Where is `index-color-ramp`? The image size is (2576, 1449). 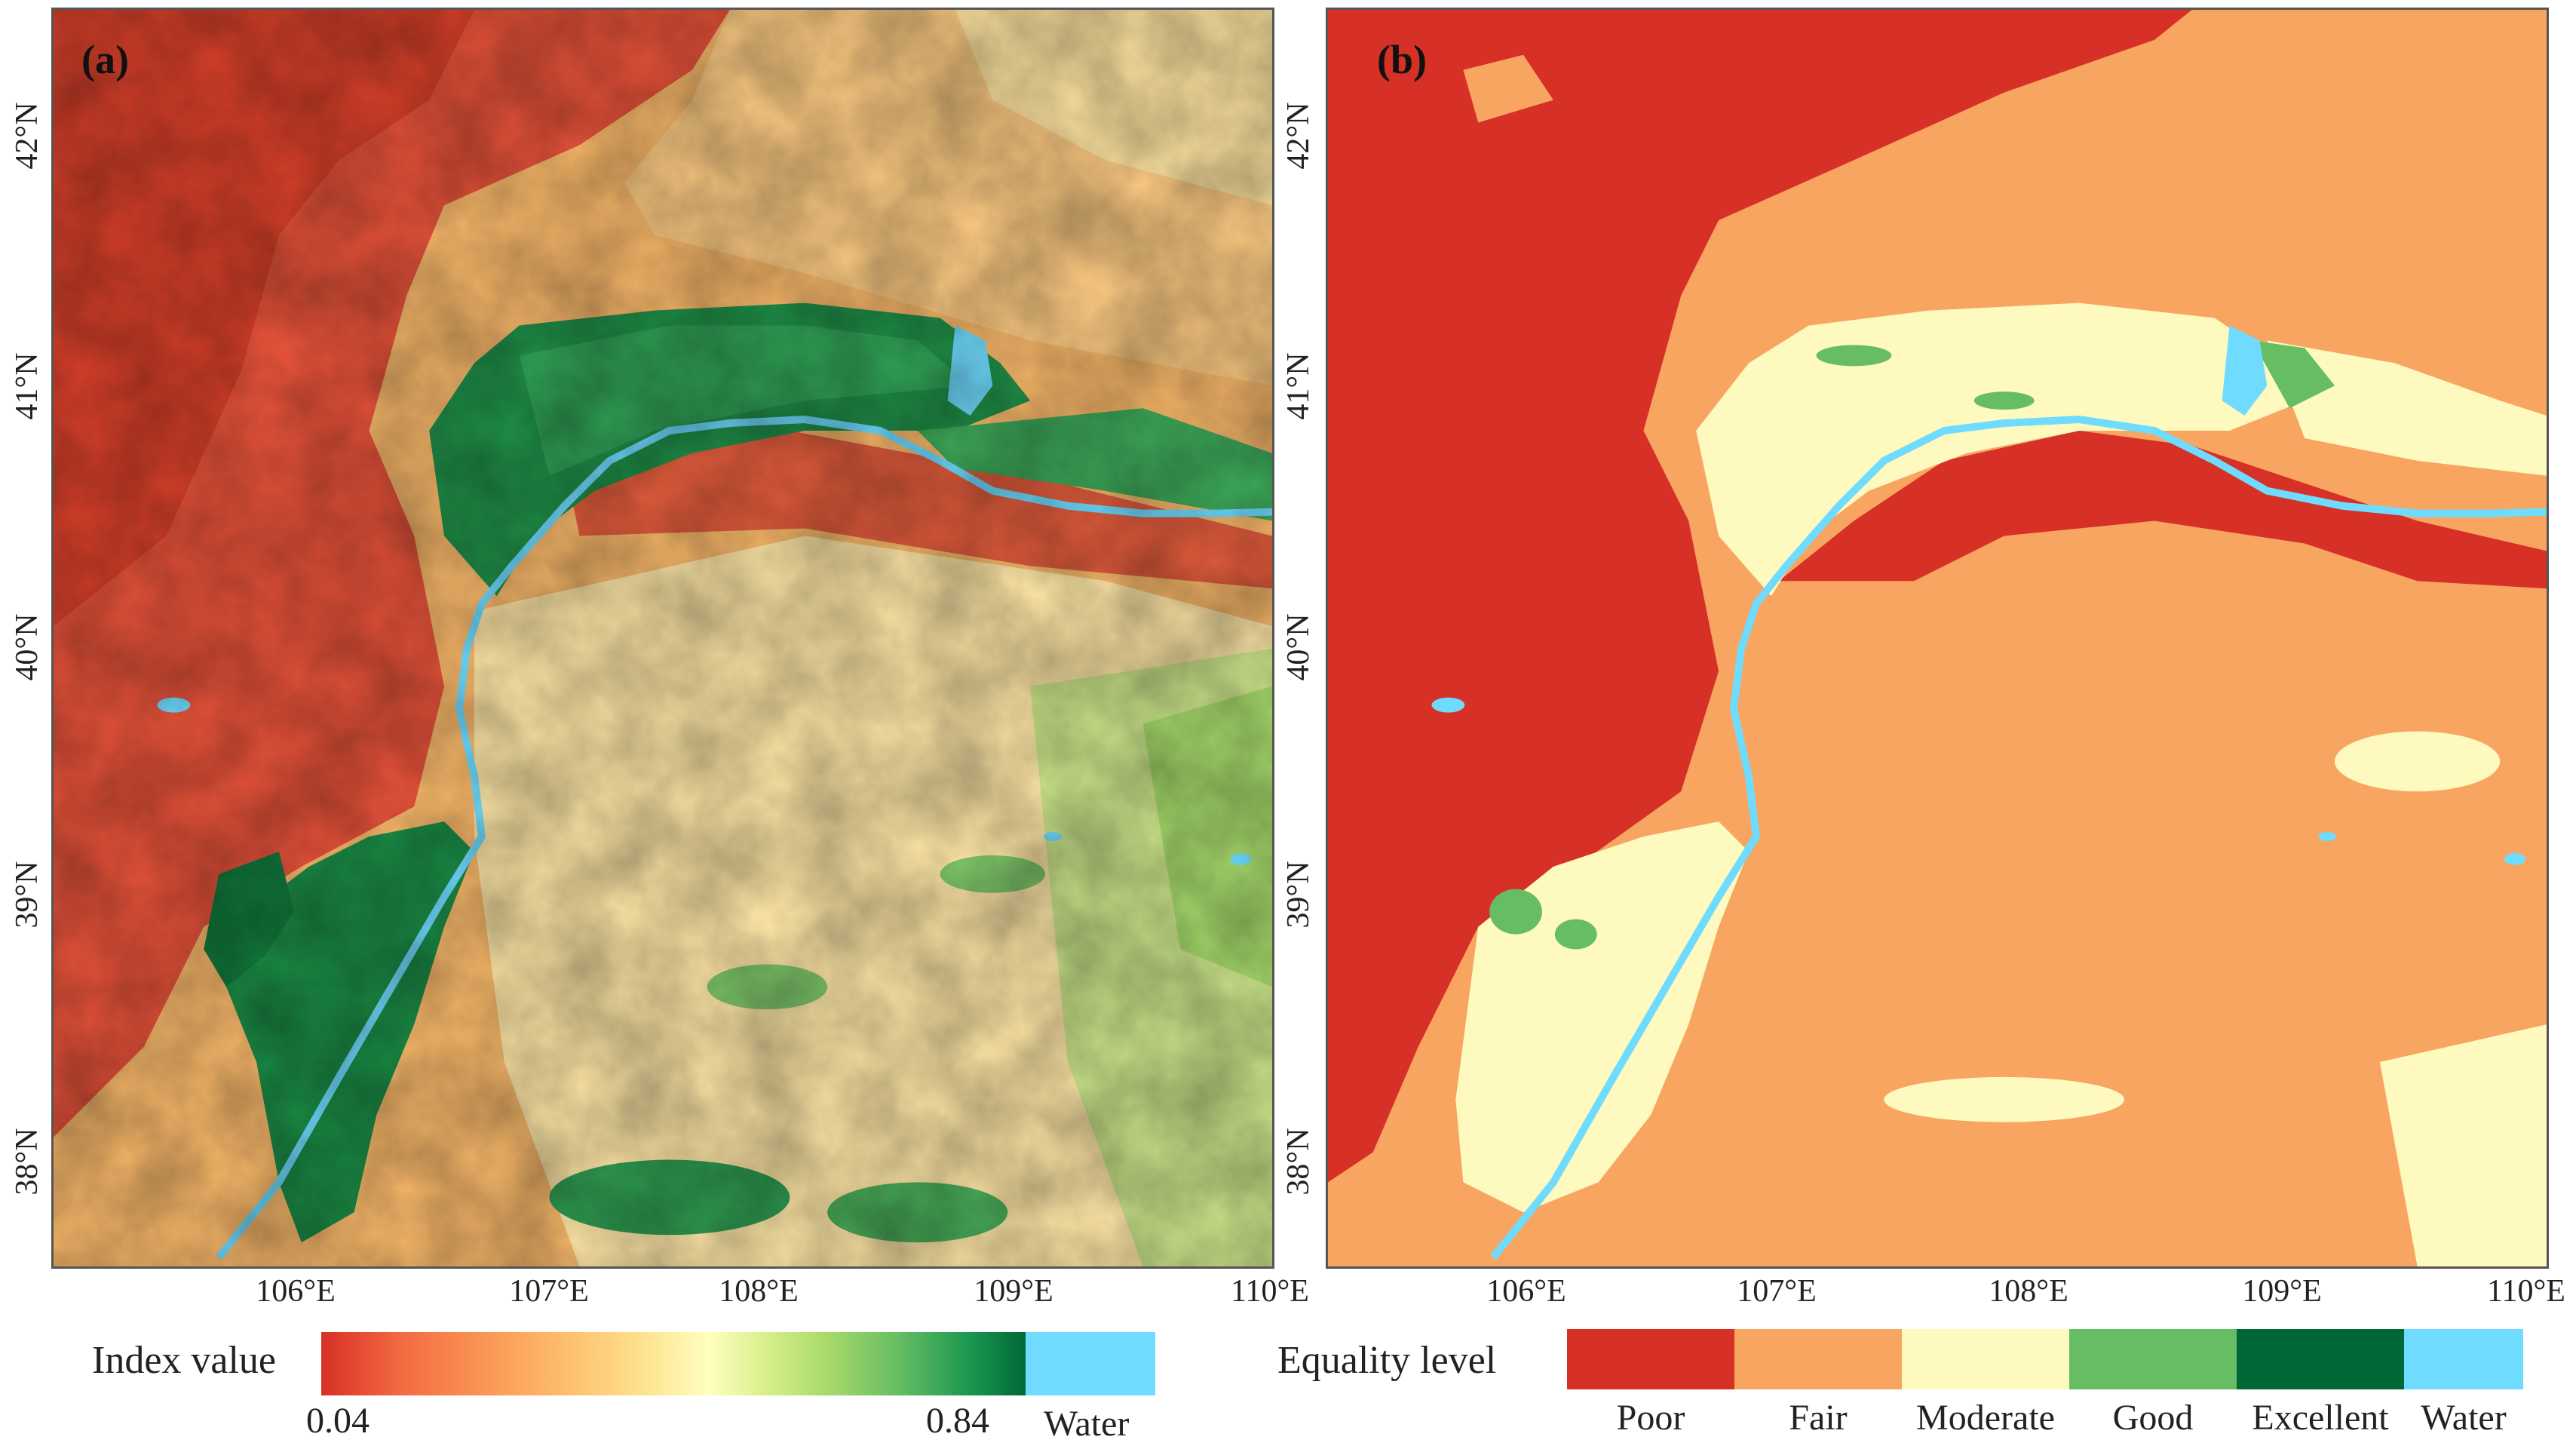 index-color-ramp is located at coordinates (673, 1363).